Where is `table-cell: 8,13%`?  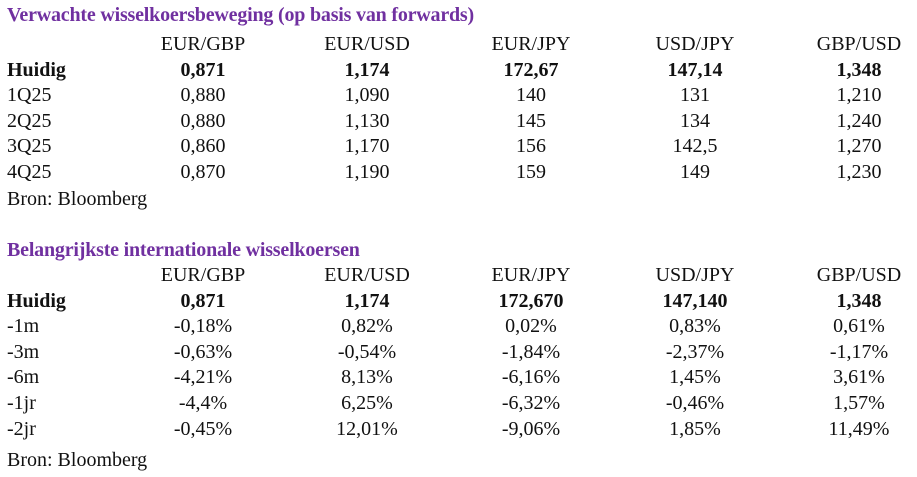 table-cell: 8,13% is located at coordinates (367, 377).